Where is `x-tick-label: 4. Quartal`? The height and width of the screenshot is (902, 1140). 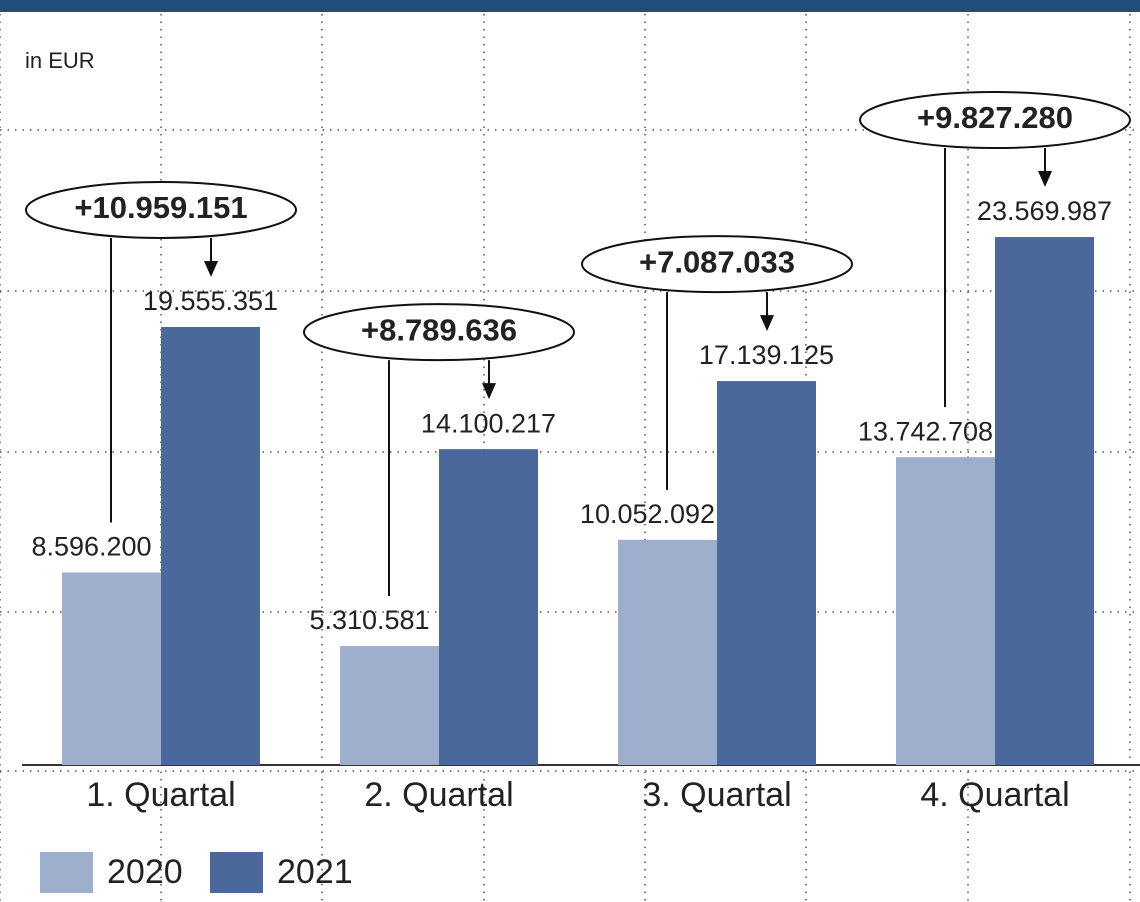
x-tick-label: 4. Quartal is located at coordinates (994, 795).